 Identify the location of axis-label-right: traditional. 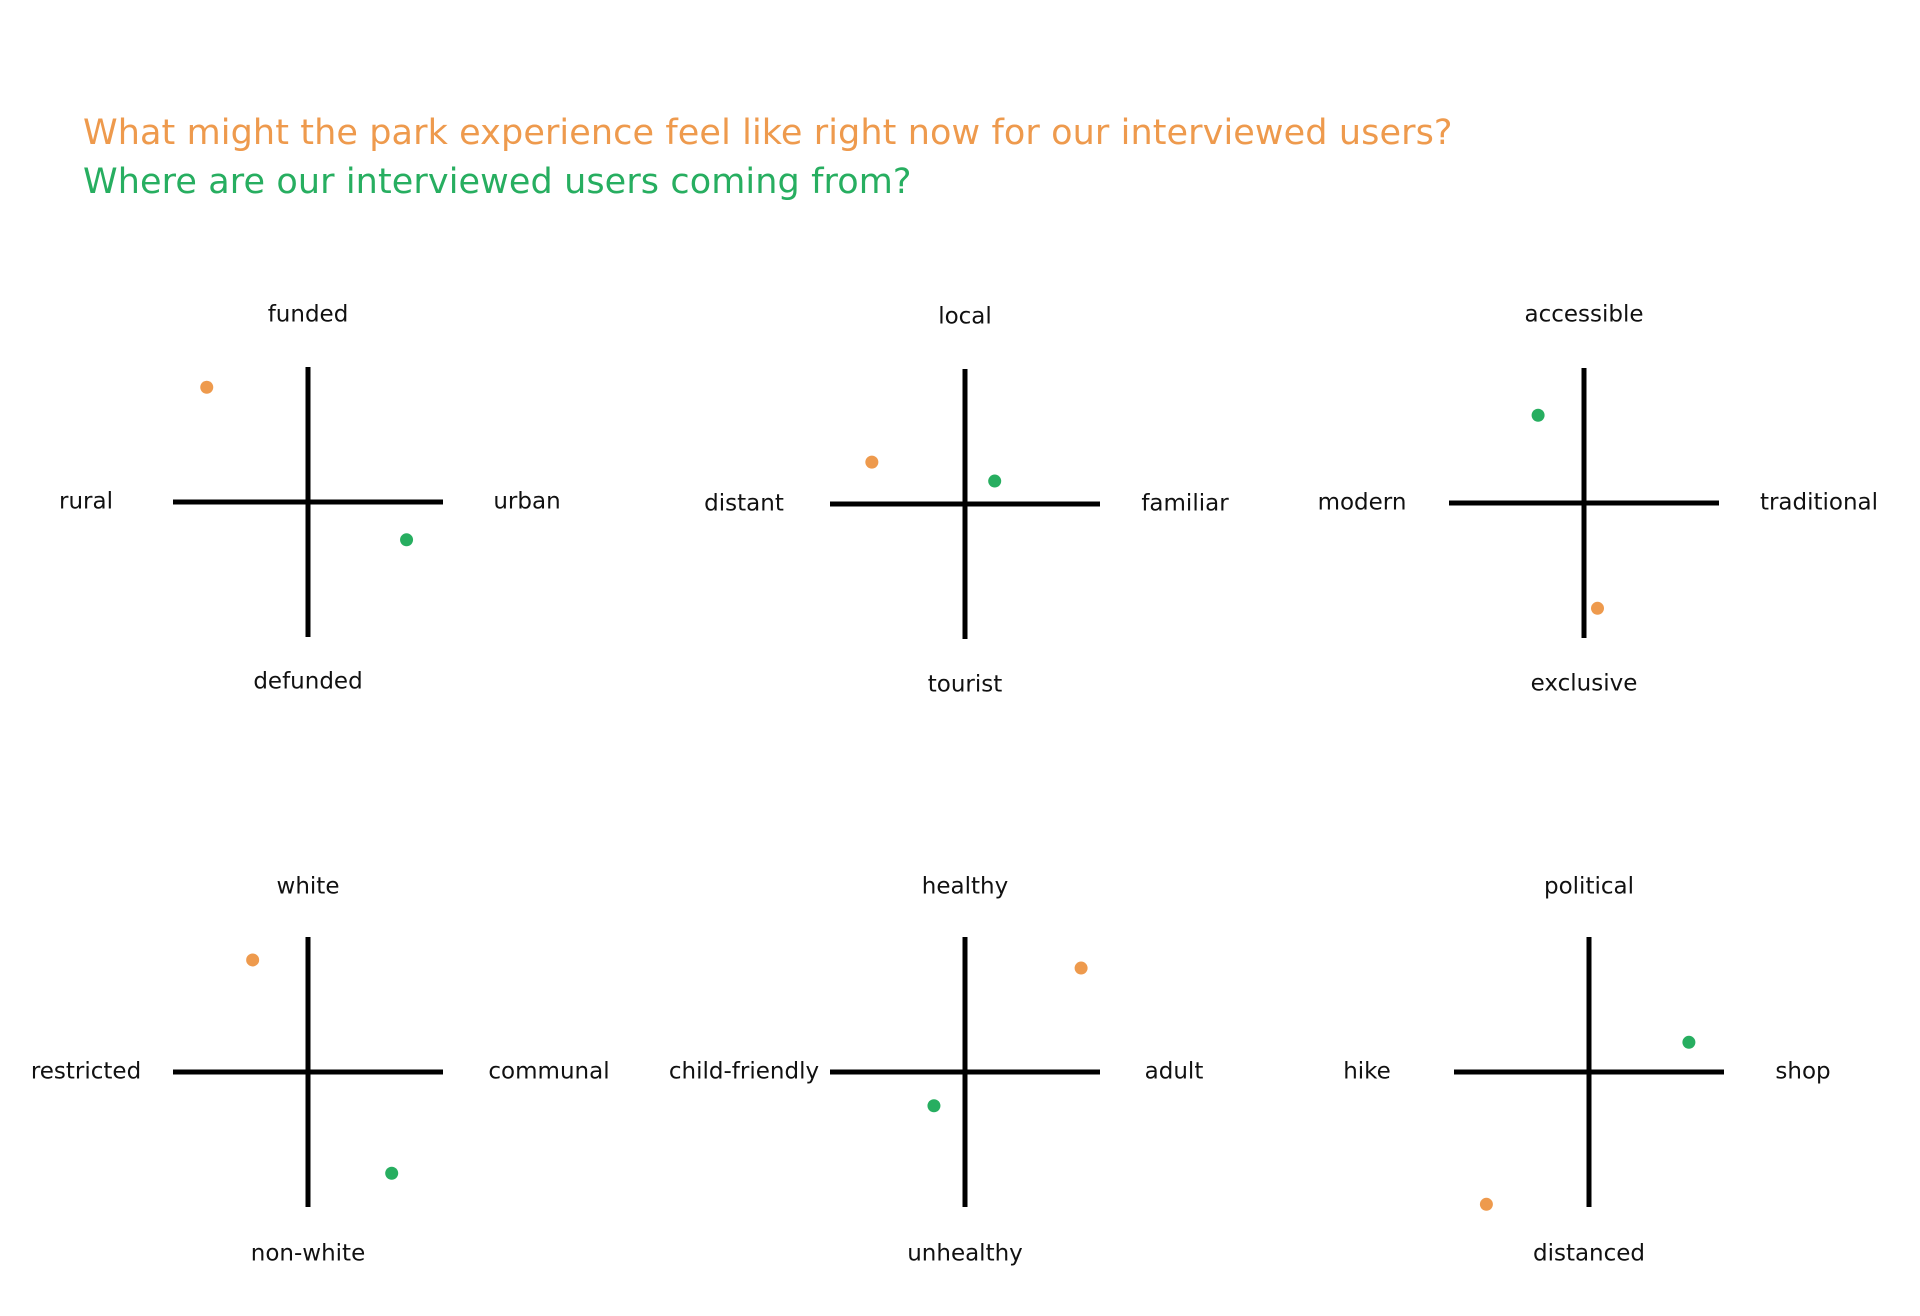
(1819, 502).